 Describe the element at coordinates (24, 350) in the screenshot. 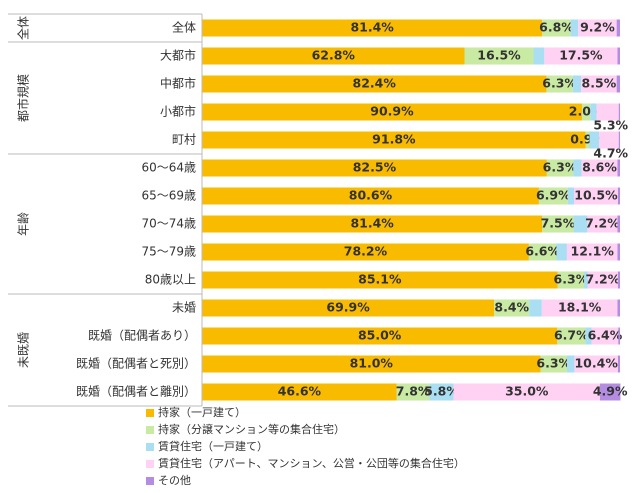

I see `group-label: 未既婚` at that location.